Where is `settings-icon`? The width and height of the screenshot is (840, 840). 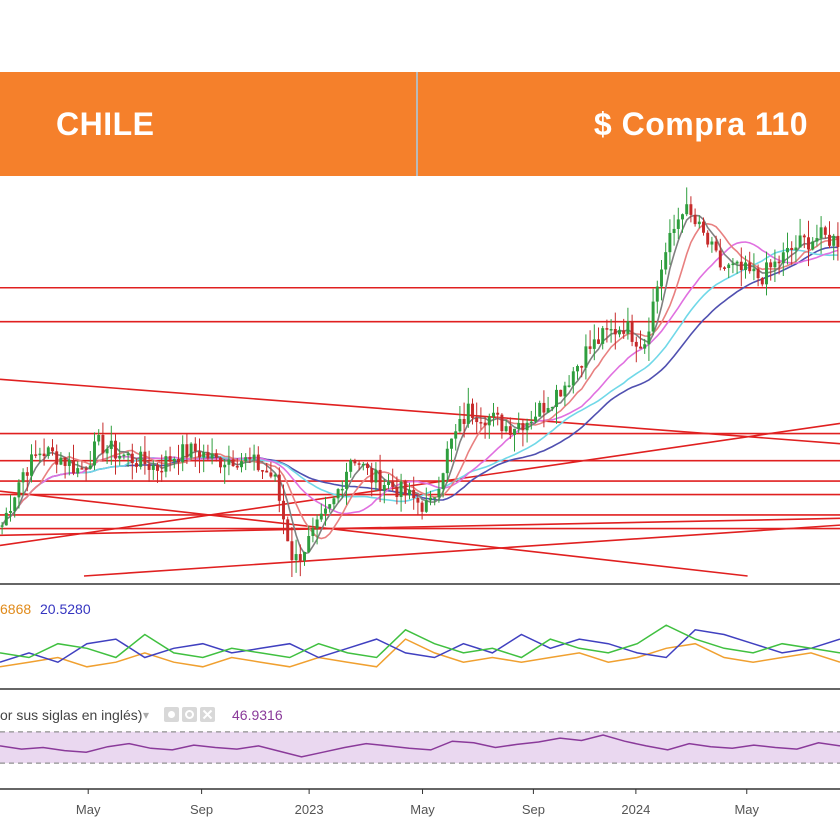 settings-icon is located at coordinates (189, 714).